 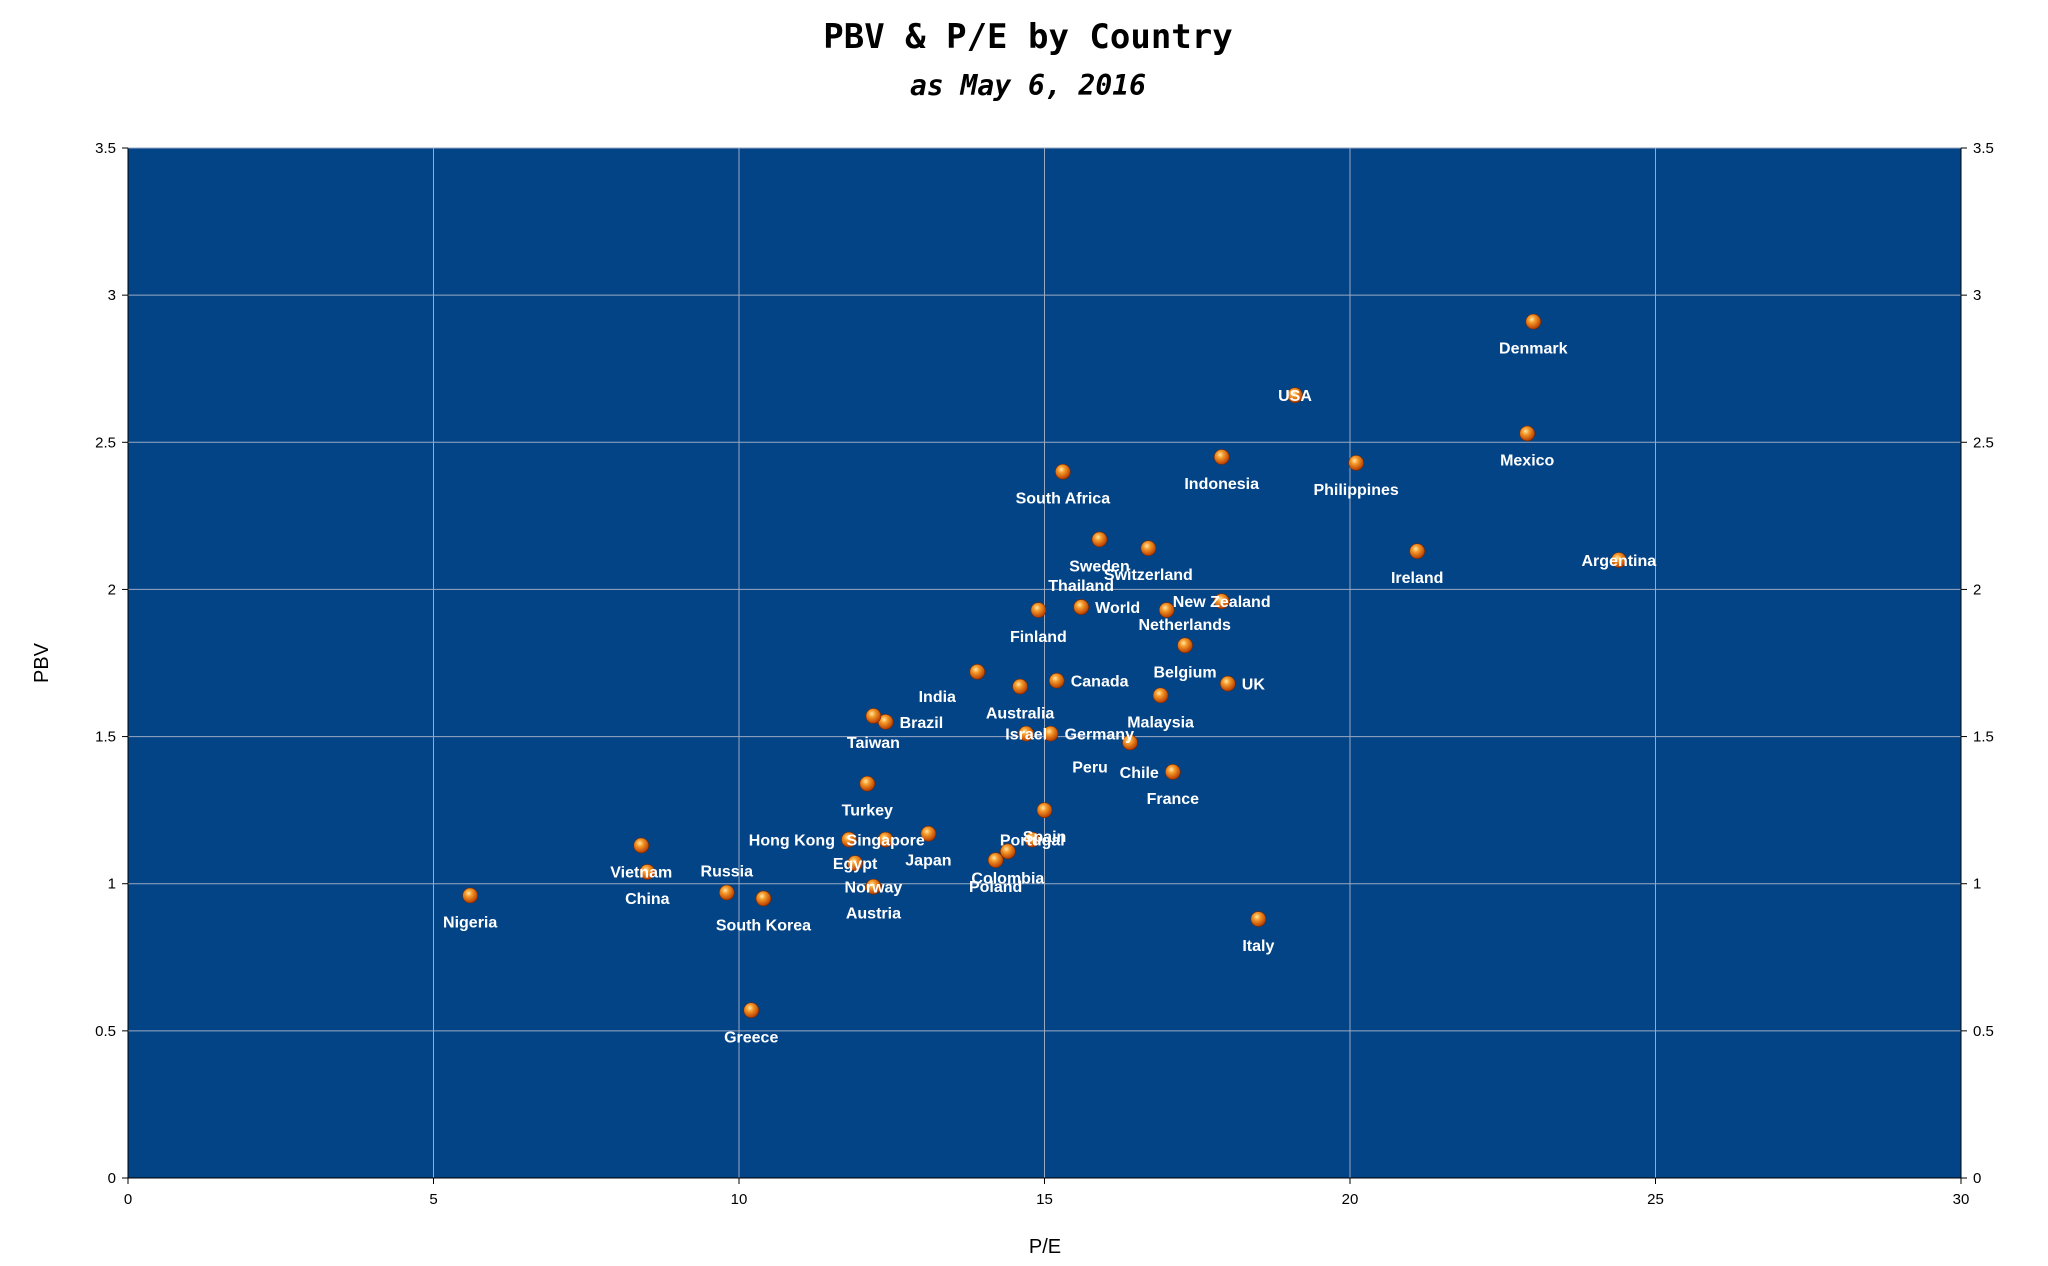 What do you see at coordinates (873, 914) in the screenshot?
I see `point-label: Austria` at bounding box center [873, 914].